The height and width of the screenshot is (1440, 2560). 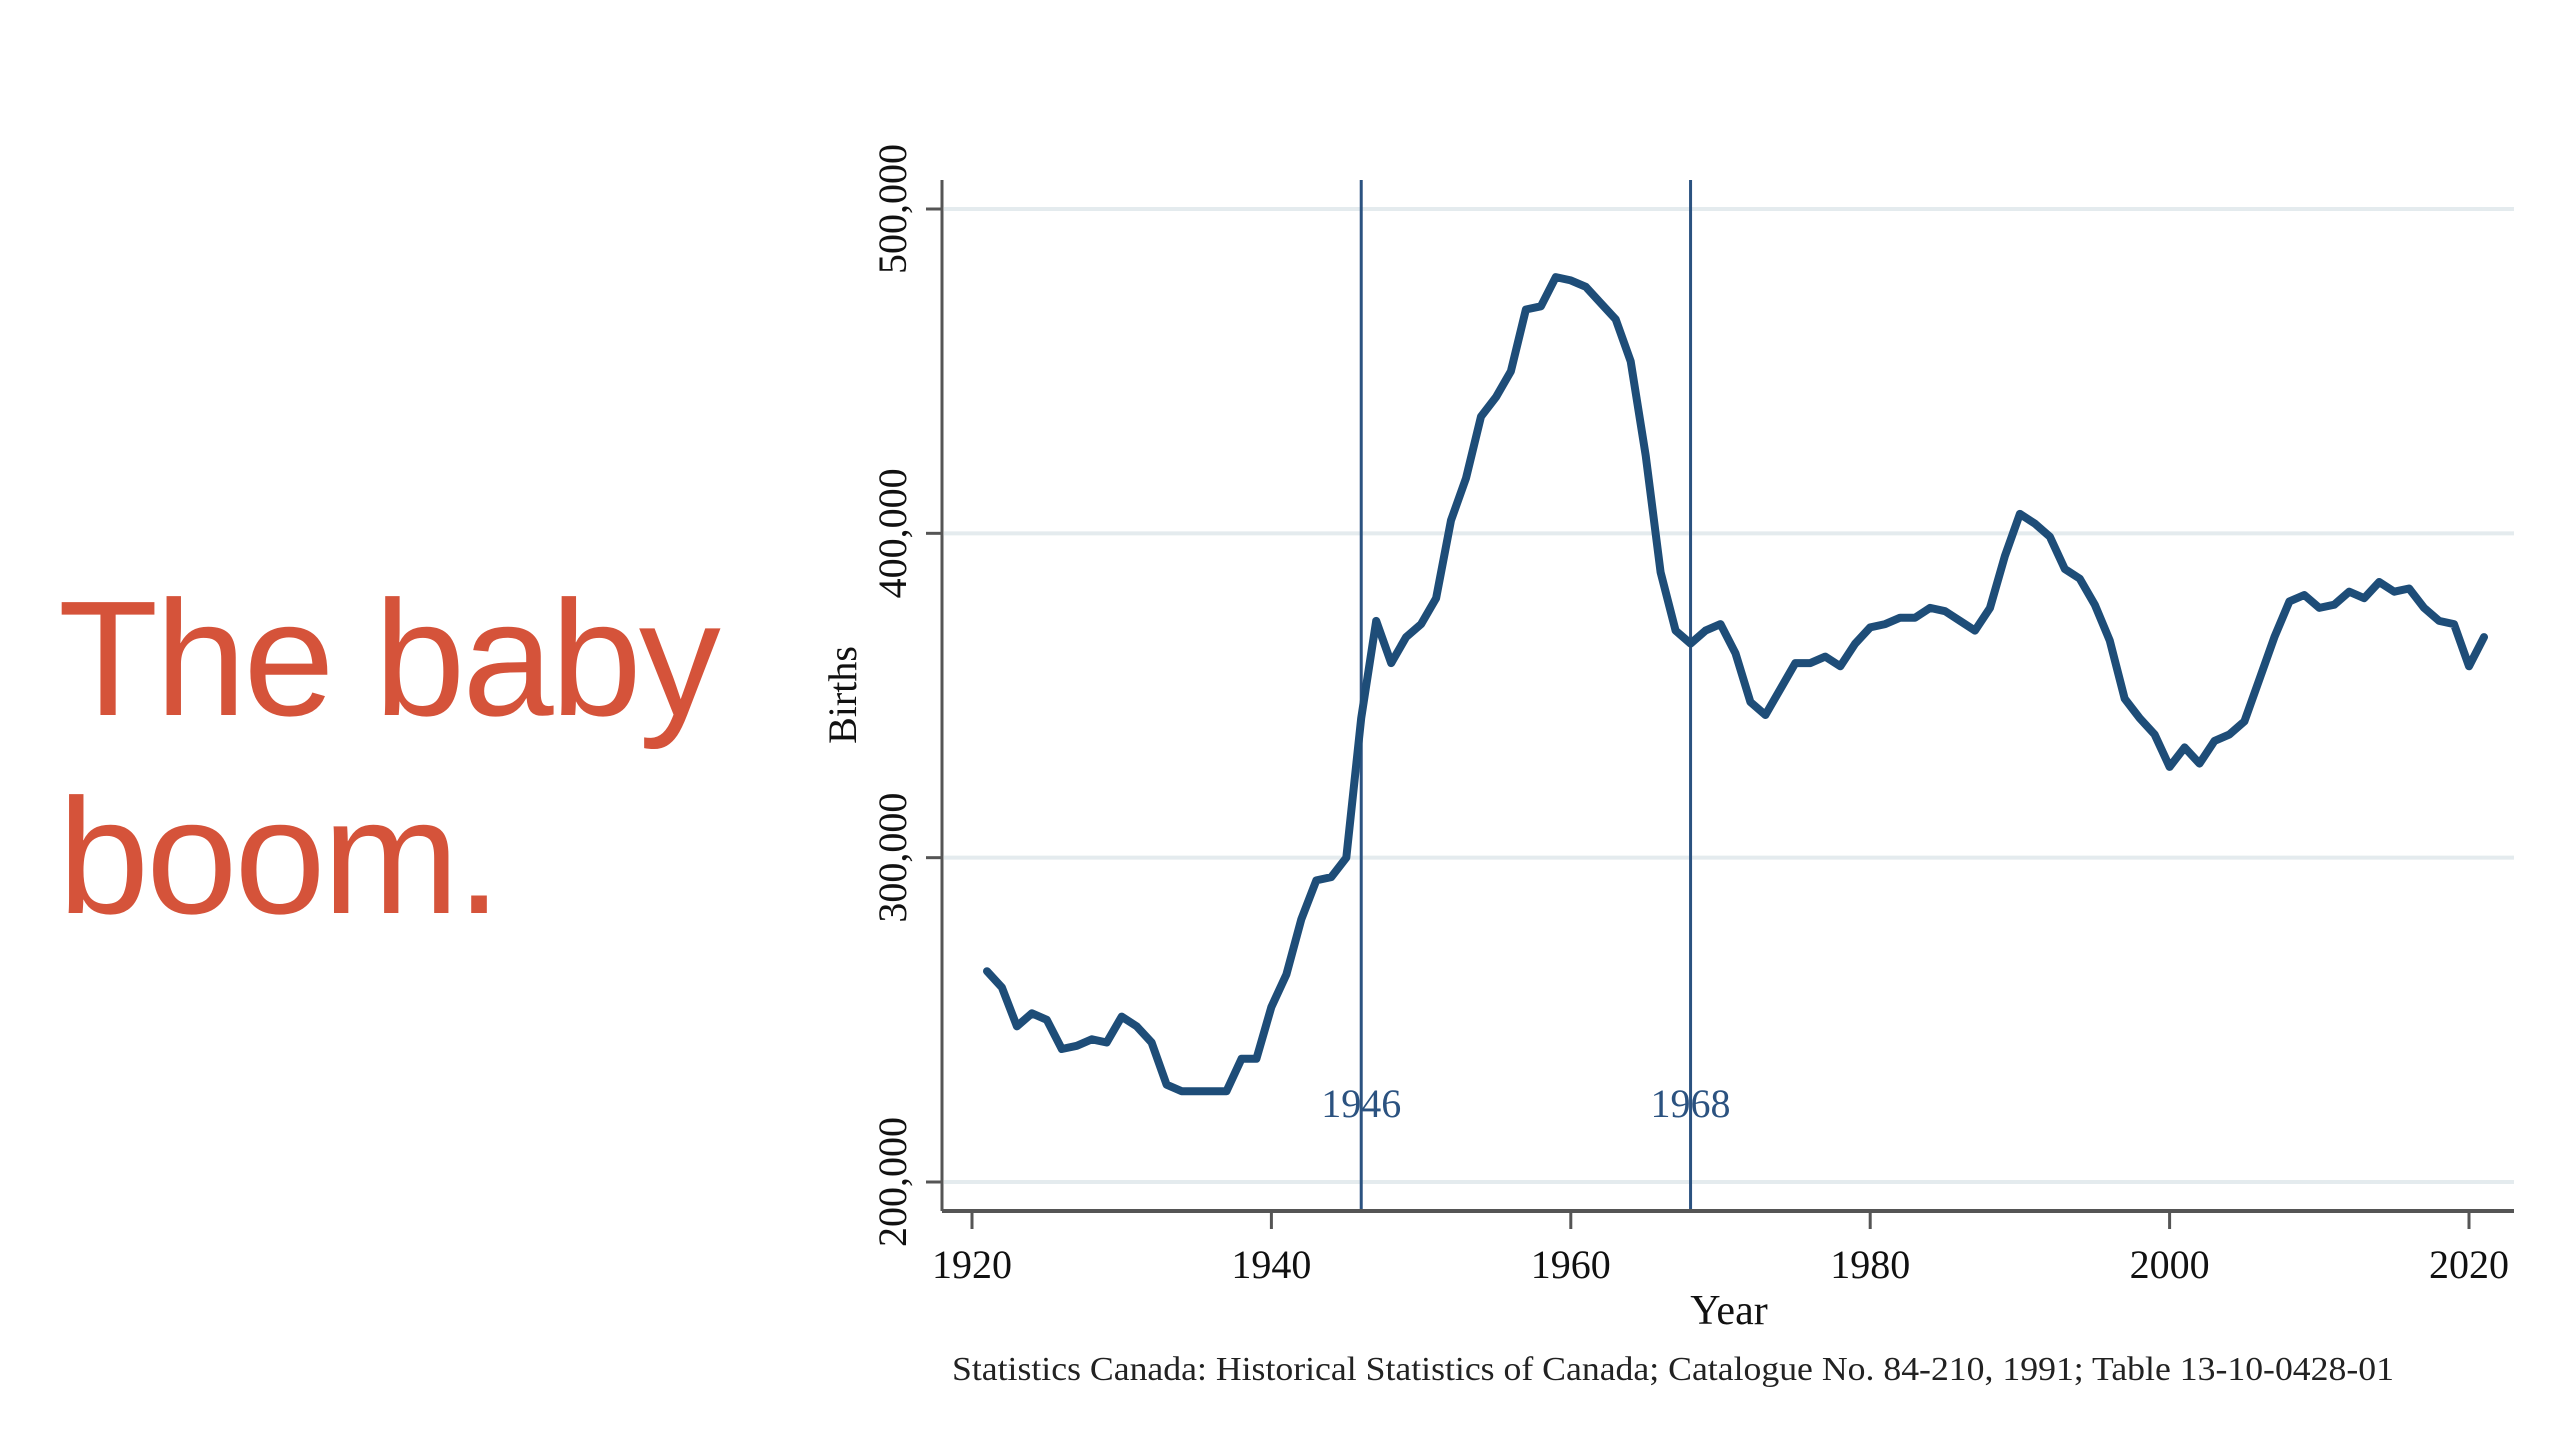 I want to click on slide-title-line-2: boom., so click(x=280, y=856).